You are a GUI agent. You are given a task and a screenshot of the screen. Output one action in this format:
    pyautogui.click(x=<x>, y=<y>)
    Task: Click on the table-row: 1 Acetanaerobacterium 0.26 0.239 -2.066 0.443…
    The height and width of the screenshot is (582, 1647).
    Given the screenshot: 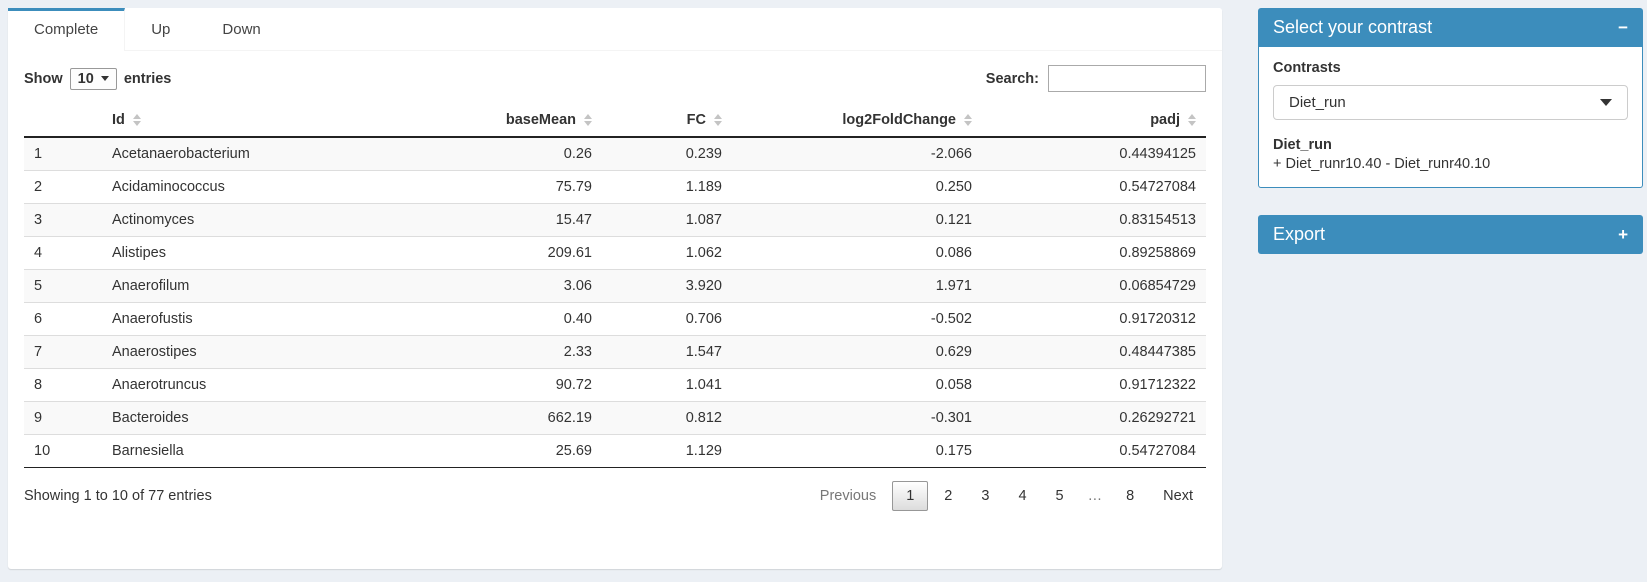 What is the action you would take?
    pyautogui.click(x=615, y=154)
    